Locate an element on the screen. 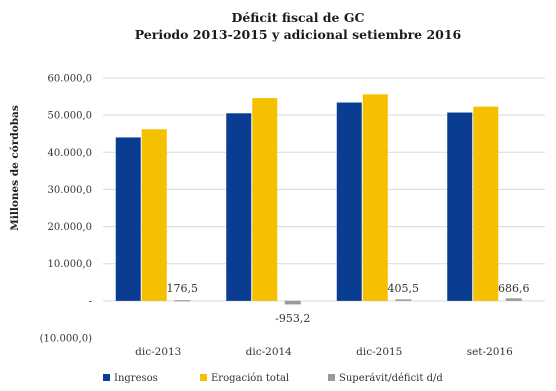 This screenshot has height=391, width=556. legend-label: Erogación total is located at coordinates (250, 378).